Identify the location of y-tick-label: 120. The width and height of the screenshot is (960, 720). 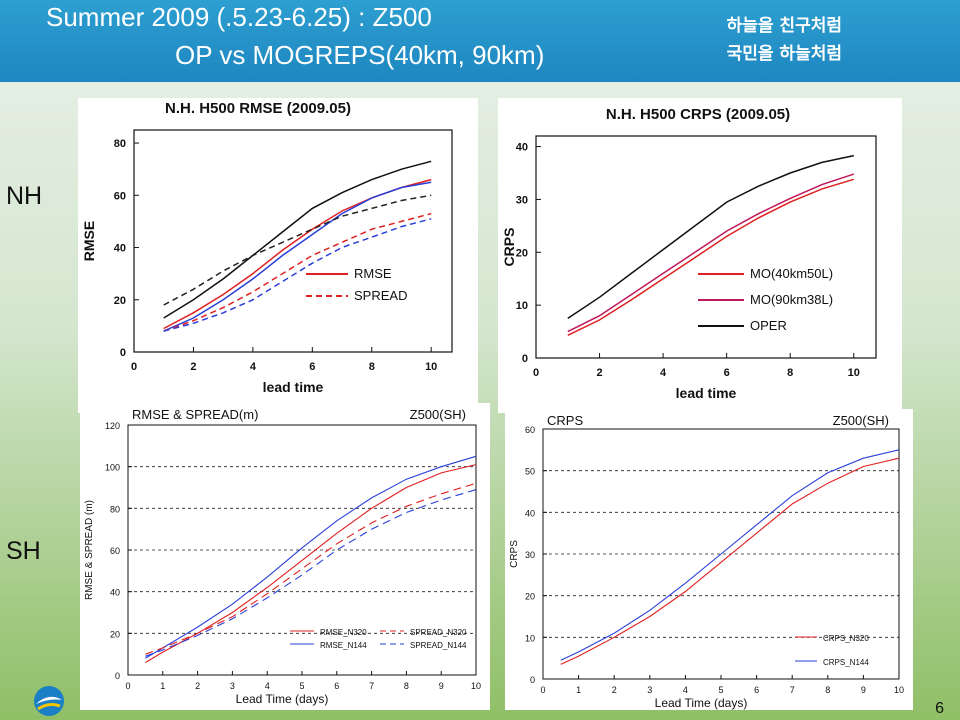
(112, 426).